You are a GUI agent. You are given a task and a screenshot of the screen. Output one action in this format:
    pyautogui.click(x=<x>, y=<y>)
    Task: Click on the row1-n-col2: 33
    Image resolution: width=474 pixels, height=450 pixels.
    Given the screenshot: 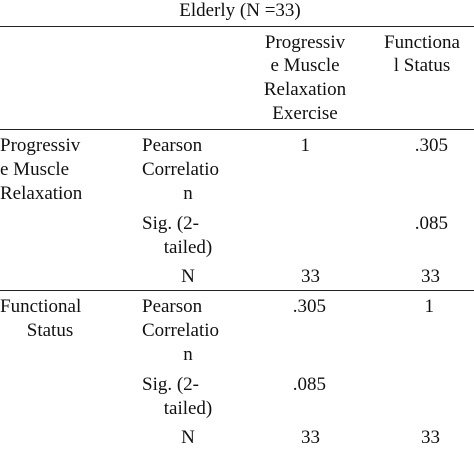 What is the action you would take?
    pyautogui.click(x=430, y=276)
    